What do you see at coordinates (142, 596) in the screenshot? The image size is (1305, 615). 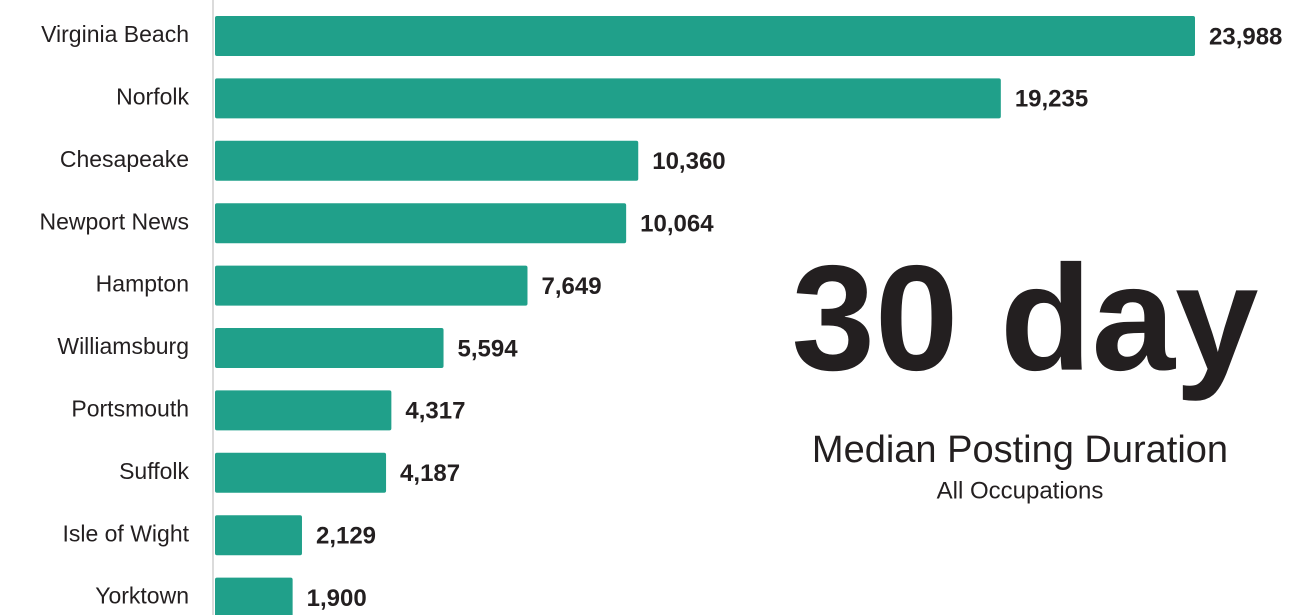 I see `category-label: Yorktown` at bounding box center [142, 596].